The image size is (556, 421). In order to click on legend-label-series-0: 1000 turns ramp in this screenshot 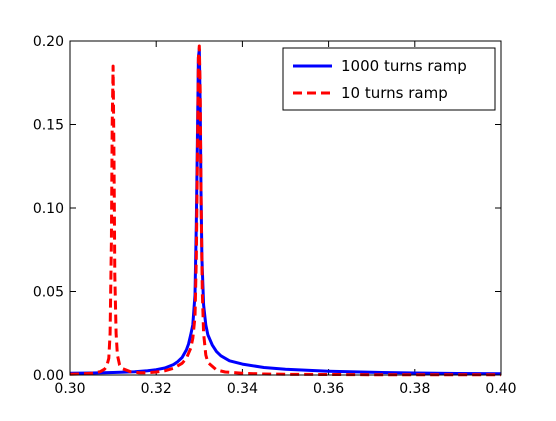, I will do `click(404, 66)`.